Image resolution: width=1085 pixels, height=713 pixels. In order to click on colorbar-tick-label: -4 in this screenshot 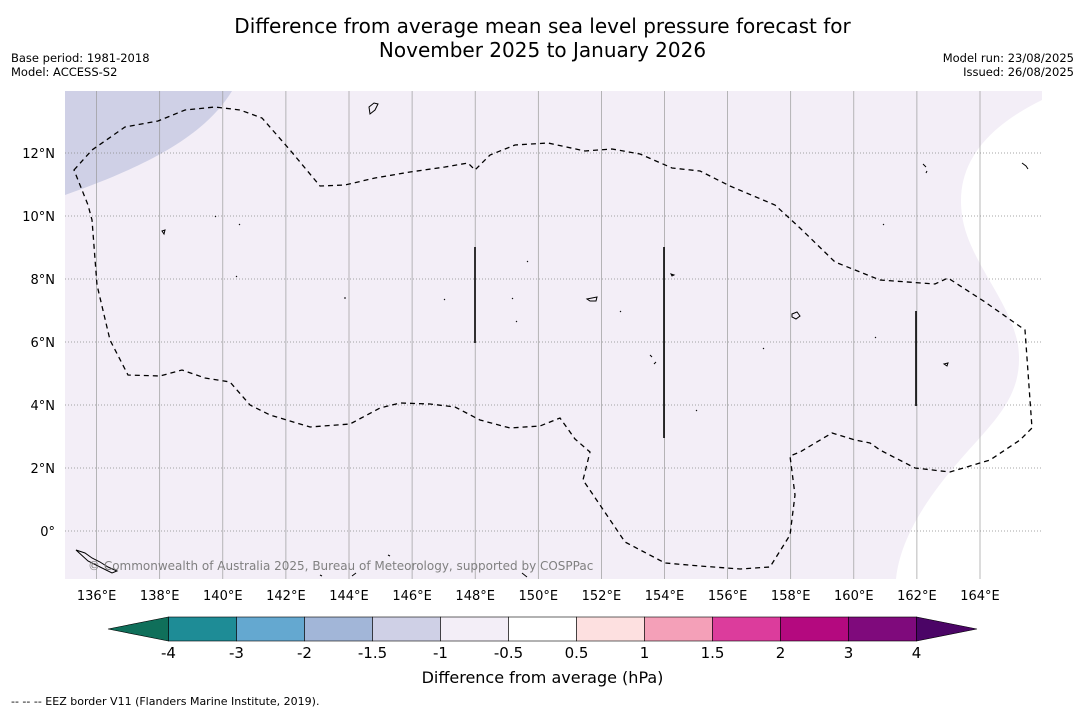, I will do `click(168, 653)`.